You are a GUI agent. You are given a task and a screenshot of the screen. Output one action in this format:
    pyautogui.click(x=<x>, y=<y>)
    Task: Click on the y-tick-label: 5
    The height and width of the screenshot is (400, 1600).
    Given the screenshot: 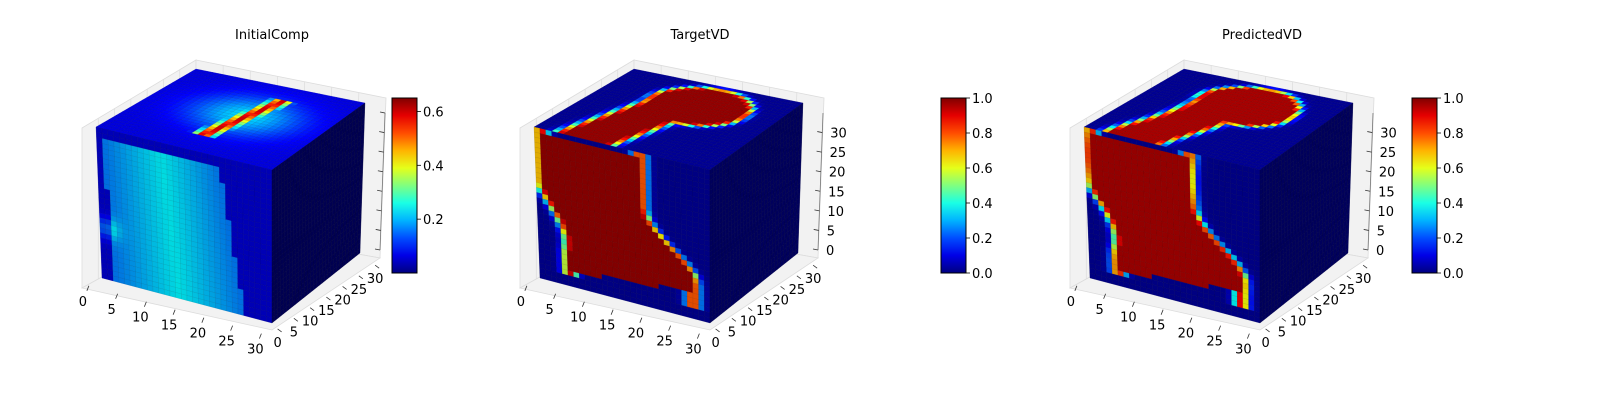 What is the action you would take?
    pyautogui.click(x=294, y=332)
    